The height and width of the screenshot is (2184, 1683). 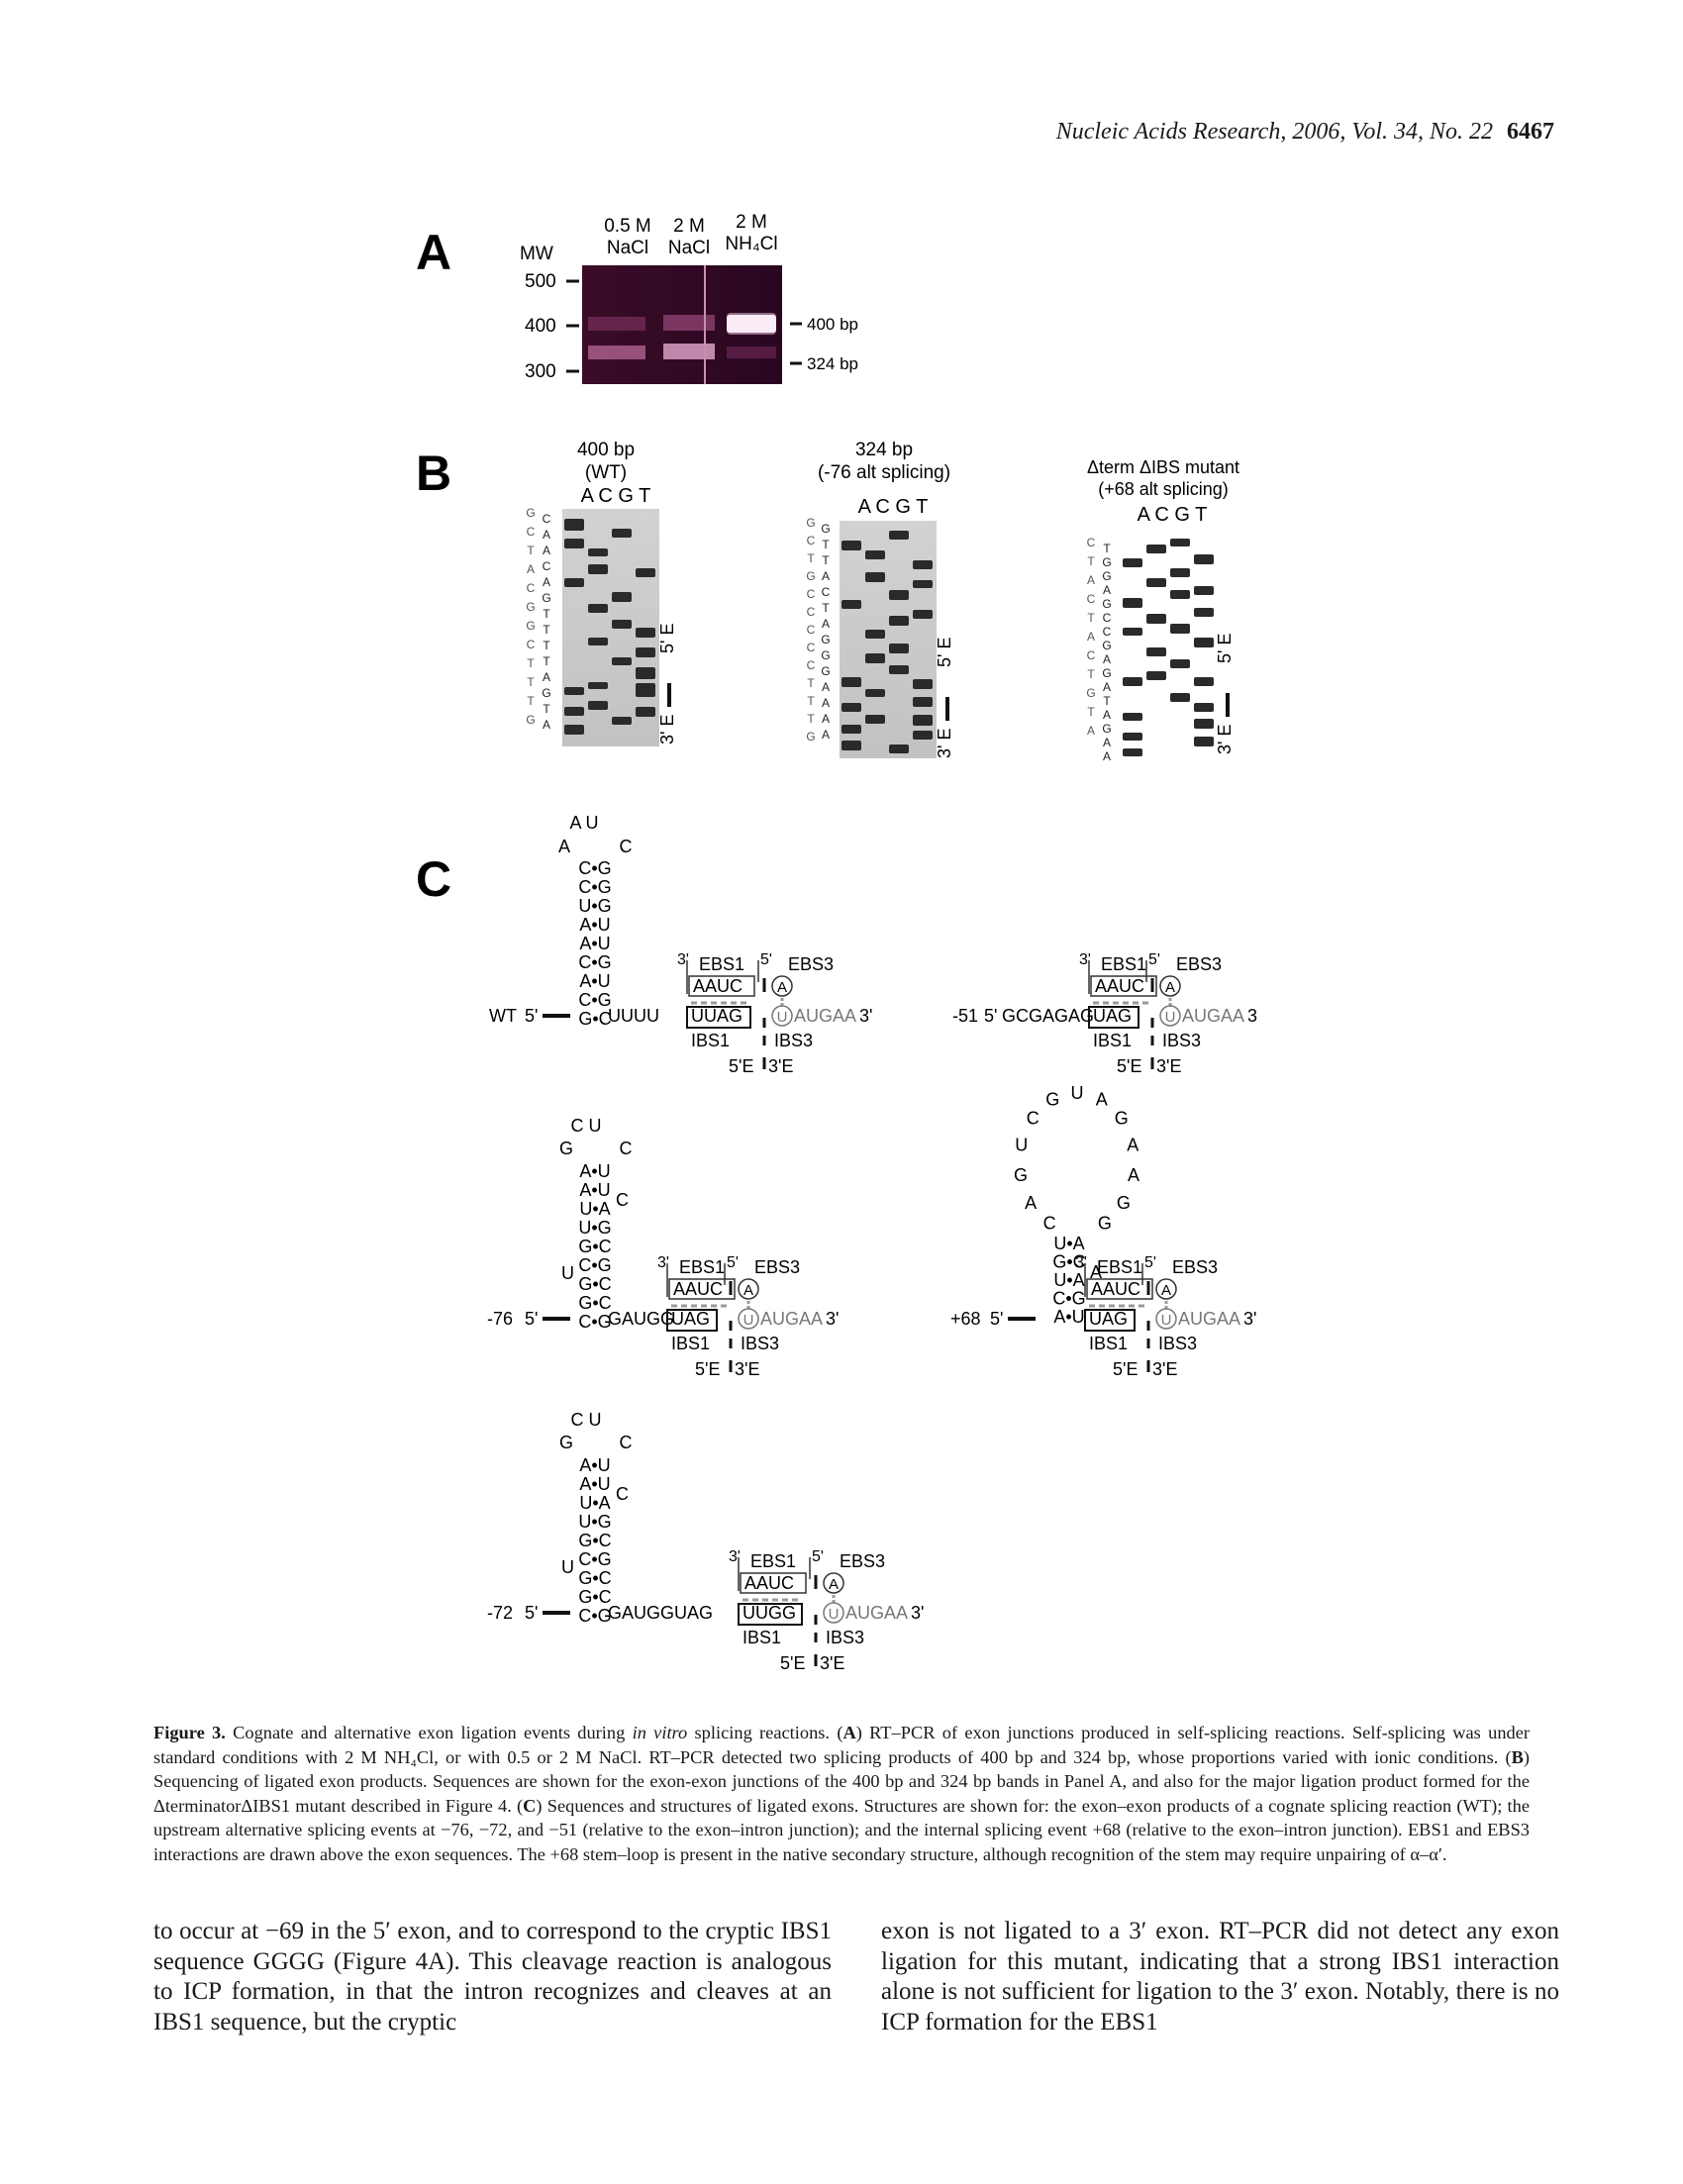 I want to click on p68-ebs-3prime: 3', so click(x=1081, y=1262).